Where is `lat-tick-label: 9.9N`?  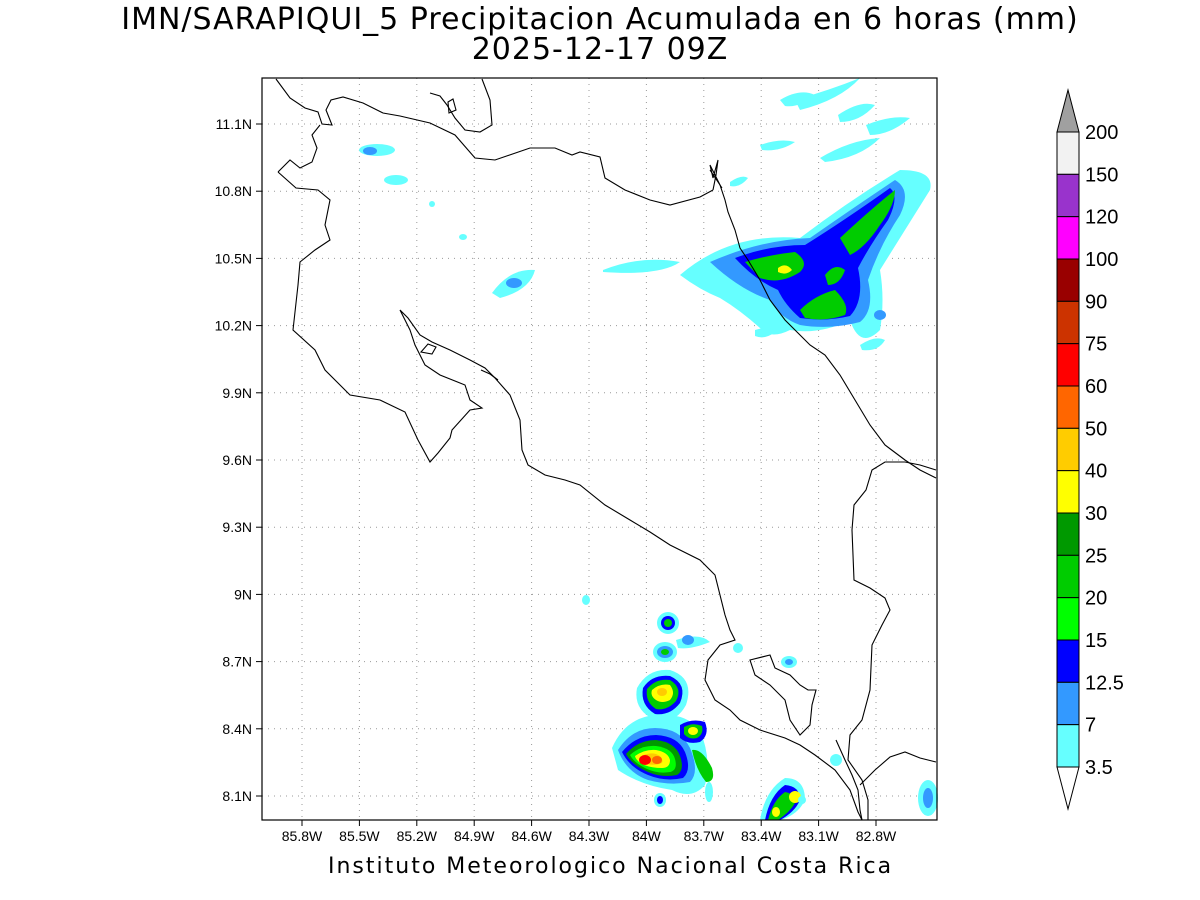 lat-tick-label: 9.9N is located at coordinates (237, 393).